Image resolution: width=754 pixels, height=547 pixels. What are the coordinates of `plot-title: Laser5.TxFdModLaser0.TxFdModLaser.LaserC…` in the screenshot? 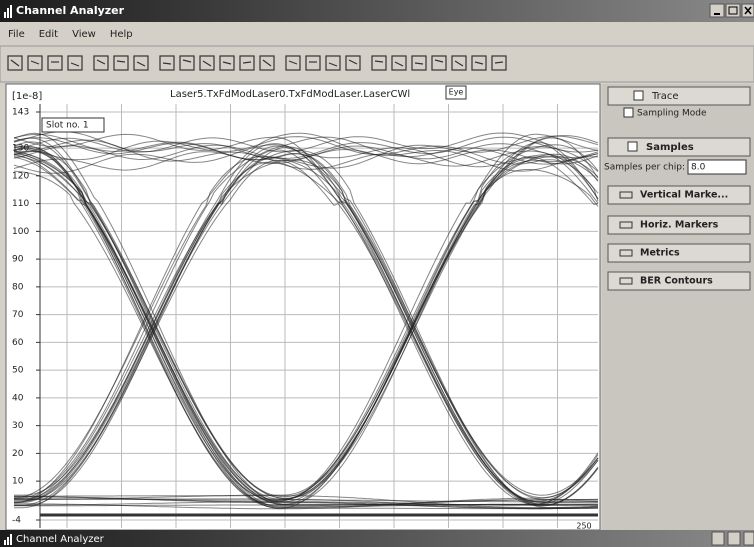 It's located at (290, 94).